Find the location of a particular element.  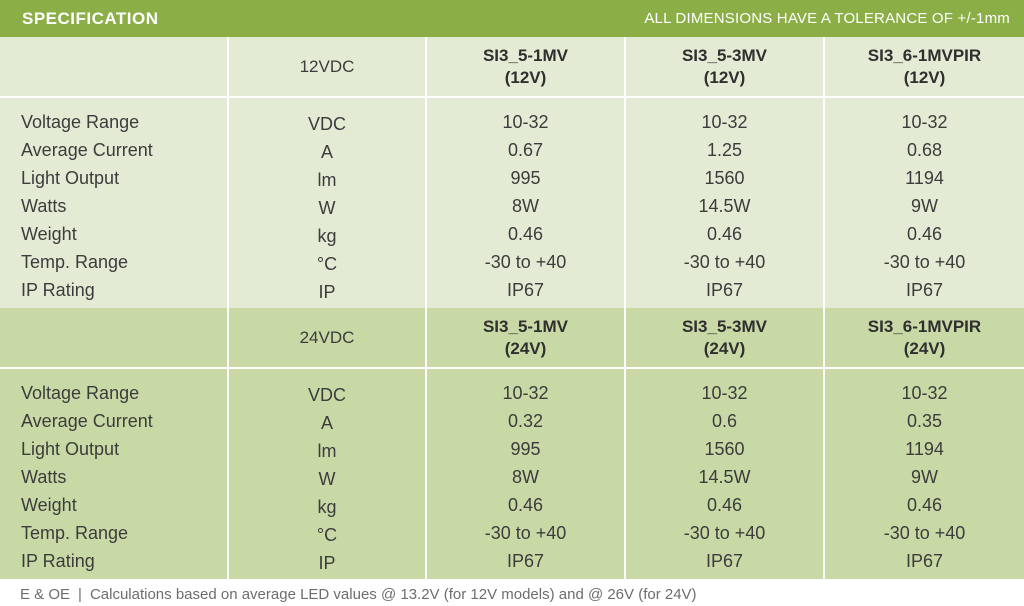

voltage-label: 12VDC is located at coordinates (327, 66).